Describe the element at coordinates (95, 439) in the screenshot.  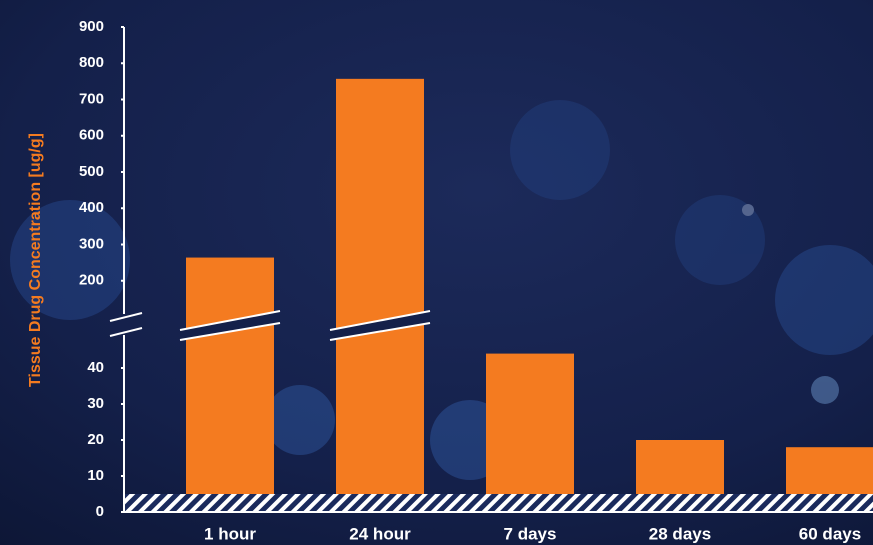
I see `y-tick-label: 20` at that location.